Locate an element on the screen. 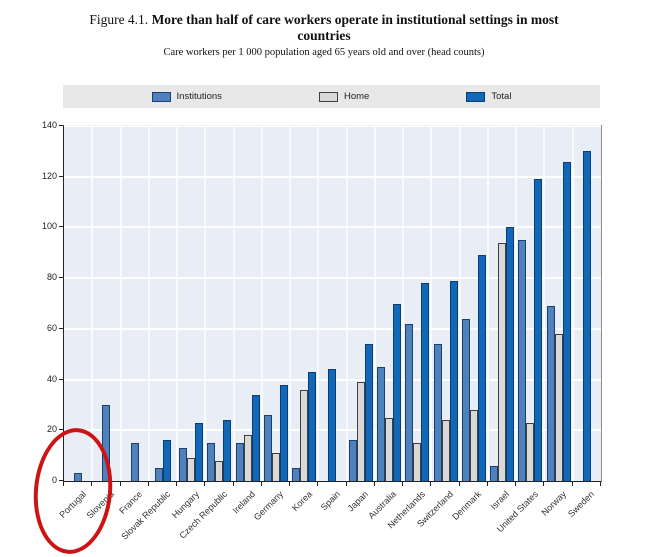  bar-group-france is located at coordinates (135, 461).